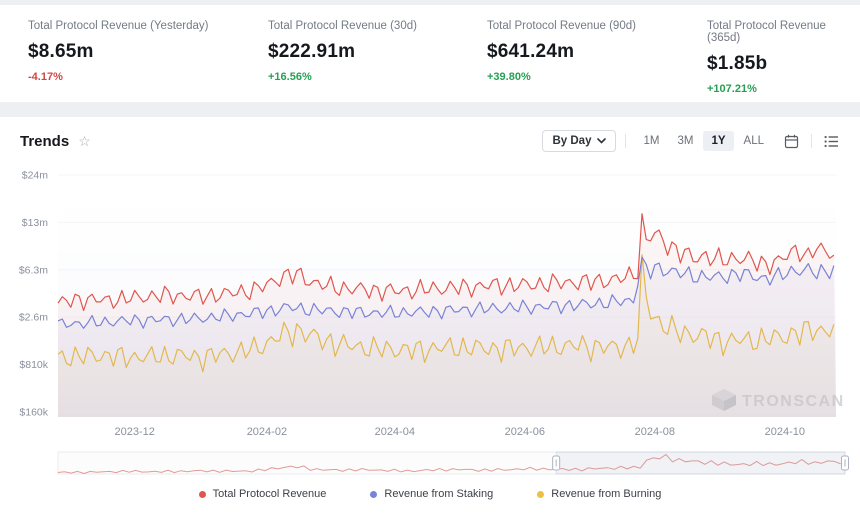  I want to click on range-button-1y: 1Y, so click(718, 141).